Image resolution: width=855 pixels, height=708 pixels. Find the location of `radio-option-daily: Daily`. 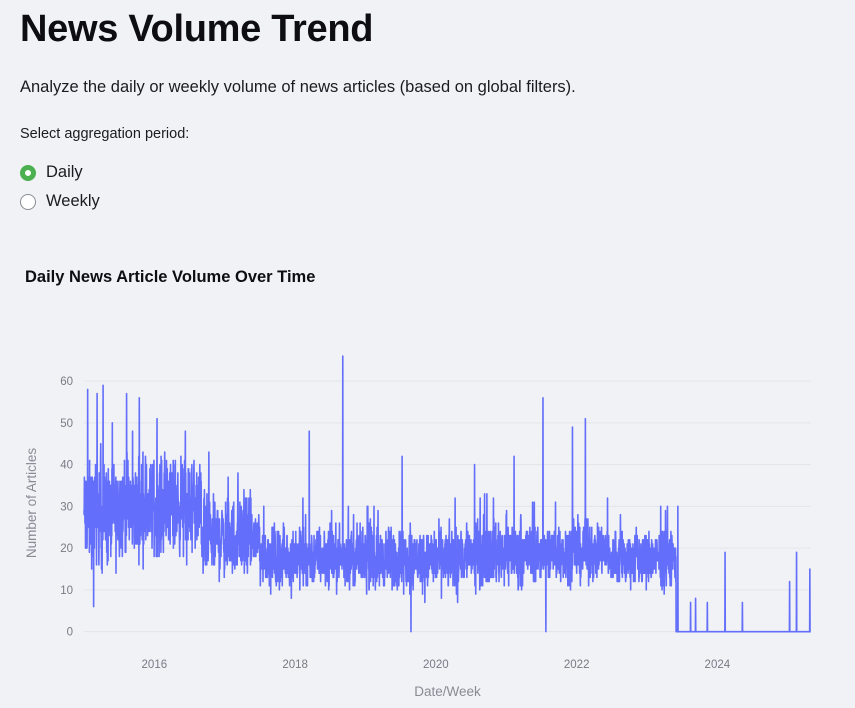

radio-option-daily: Daily is located at coordinates (60, 172).